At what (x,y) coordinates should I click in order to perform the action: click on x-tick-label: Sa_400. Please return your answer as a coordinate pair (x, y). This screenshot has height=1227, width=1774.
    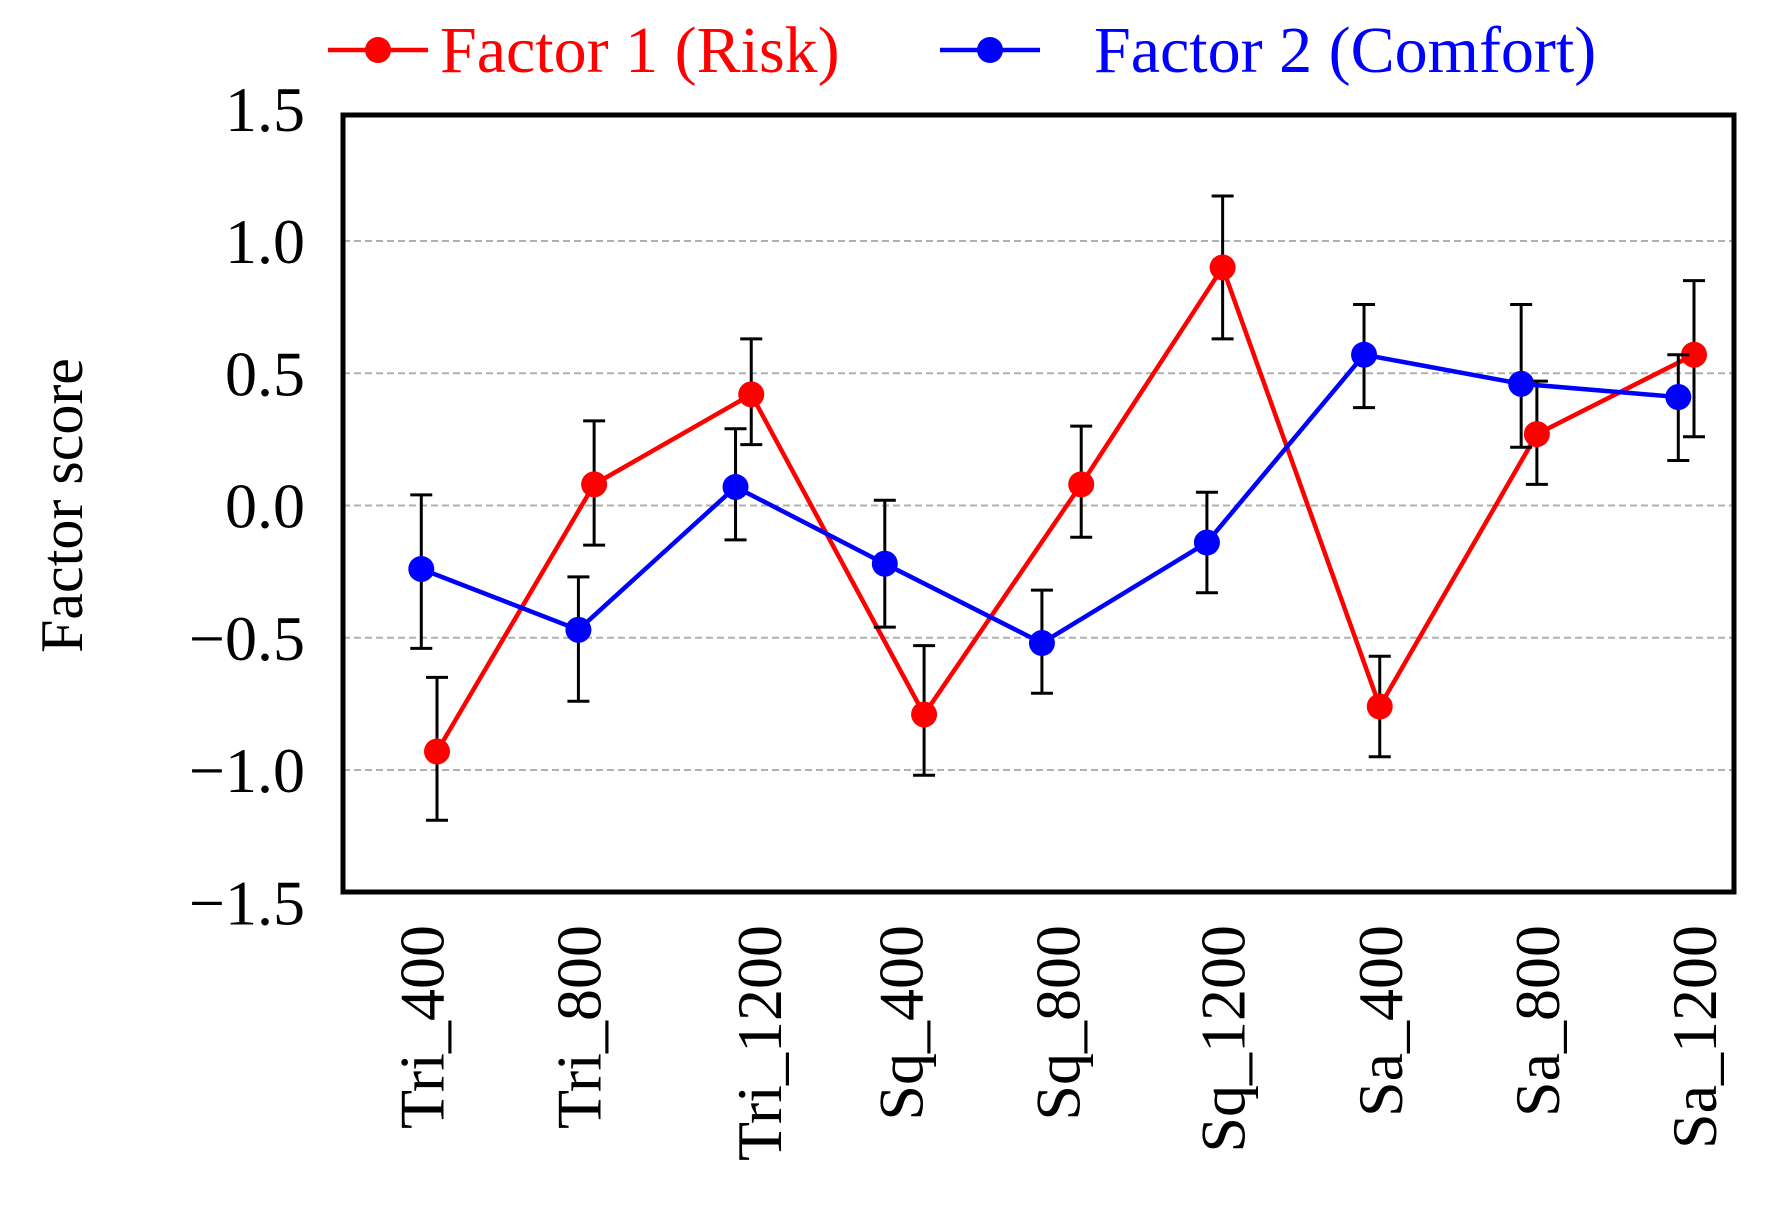
    Looking at the image, I should click on (1380, 1021).